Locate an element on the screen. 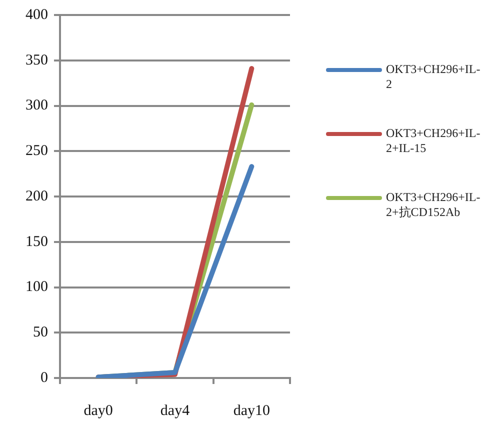 This screenshot has height=438, width=490. legend-label: OKT3+CH296+IL-2+抗CD152Ab is located at coordinates (434, 205).